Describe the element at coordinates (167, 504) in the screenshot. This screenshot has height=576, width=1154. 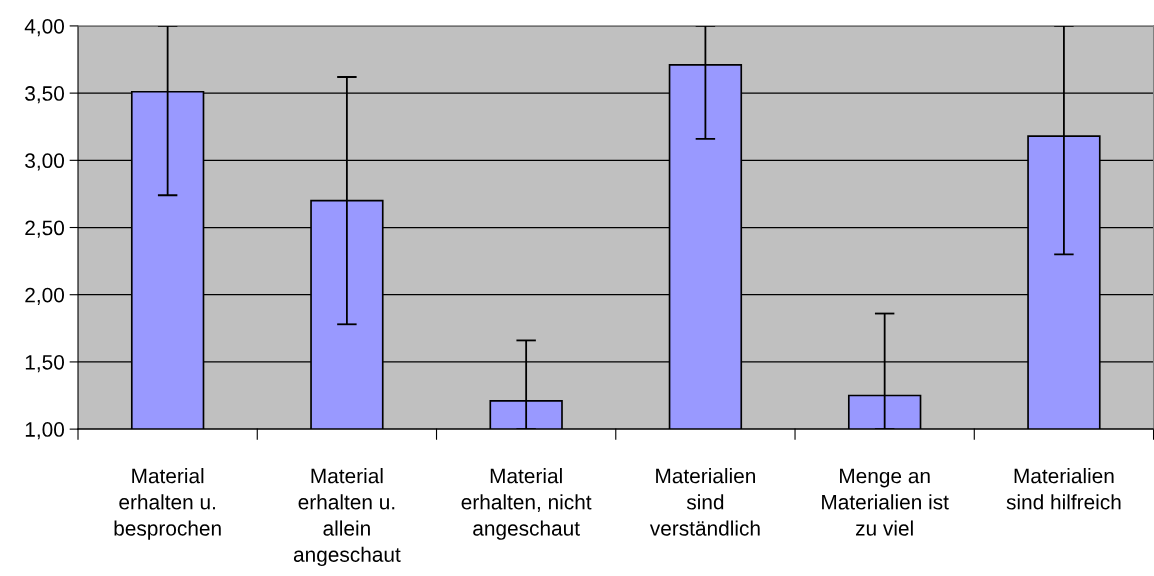
I see `x-tick-label: Material erhalten u. besprochen` at that location.